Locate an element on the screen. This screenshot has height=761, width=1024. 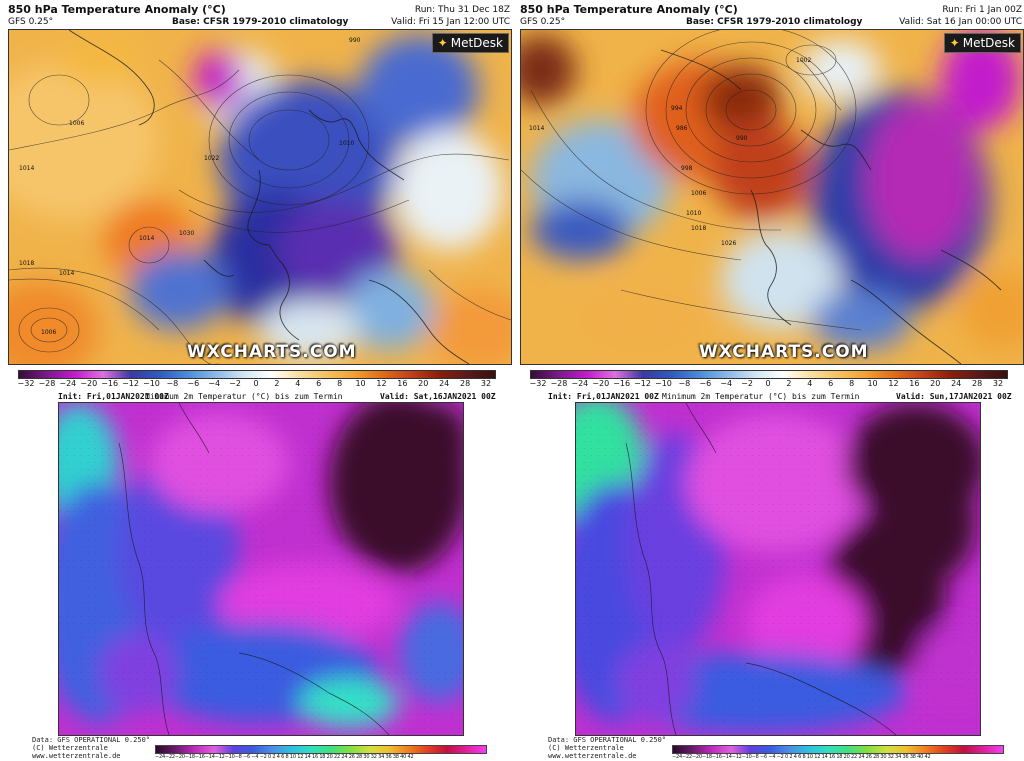
isobar-label: 998 is located at coordinates (687, 168).